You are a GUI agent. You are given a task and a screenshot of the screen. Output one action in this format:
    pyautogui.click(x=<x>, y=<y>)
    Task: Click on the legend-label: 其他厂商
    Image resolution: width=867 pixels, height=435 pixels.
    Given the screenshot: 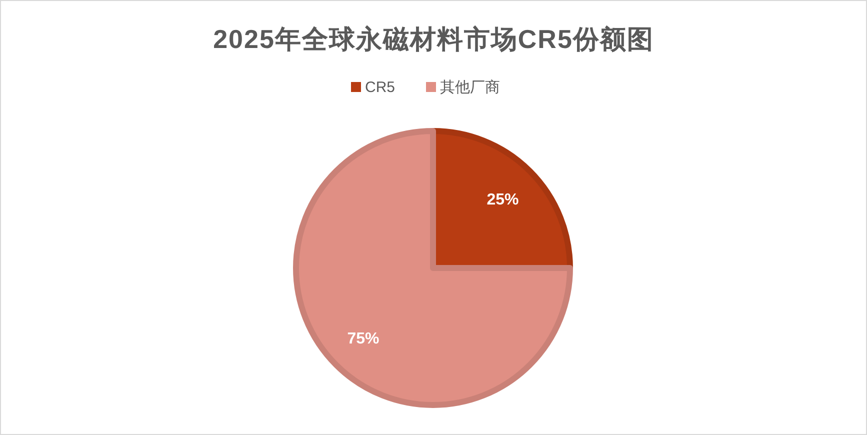 What is the action you would take?
    pyautogui.click(x=470, y=87)
    